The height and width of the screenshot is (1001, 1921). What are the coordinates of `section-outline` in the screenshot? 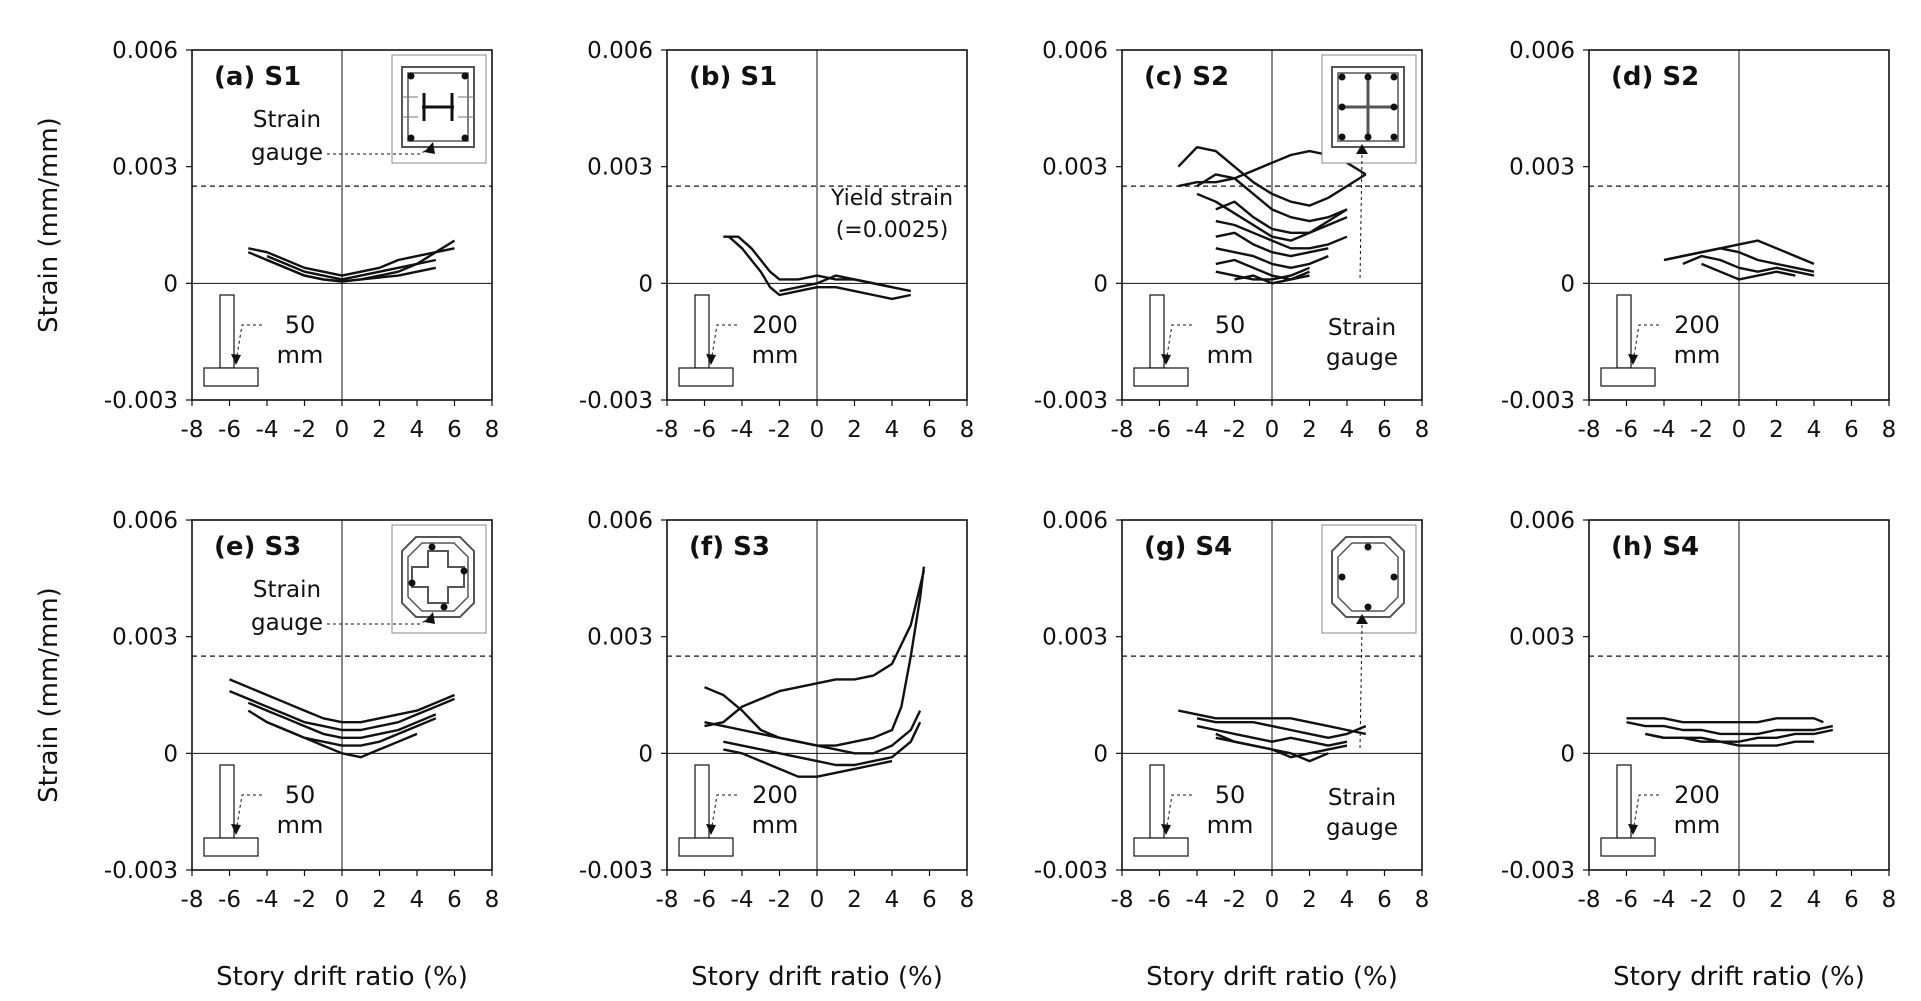 It's located at (438, 577).